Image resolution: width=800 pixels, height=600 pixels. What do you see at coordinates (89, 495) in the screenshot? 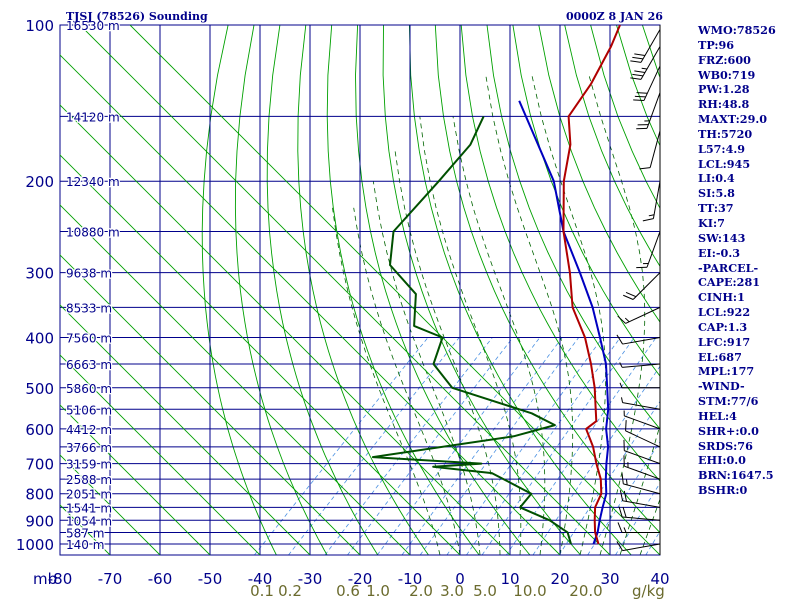
I see `height-label: 2051 m` at bounding box center [89, 495].